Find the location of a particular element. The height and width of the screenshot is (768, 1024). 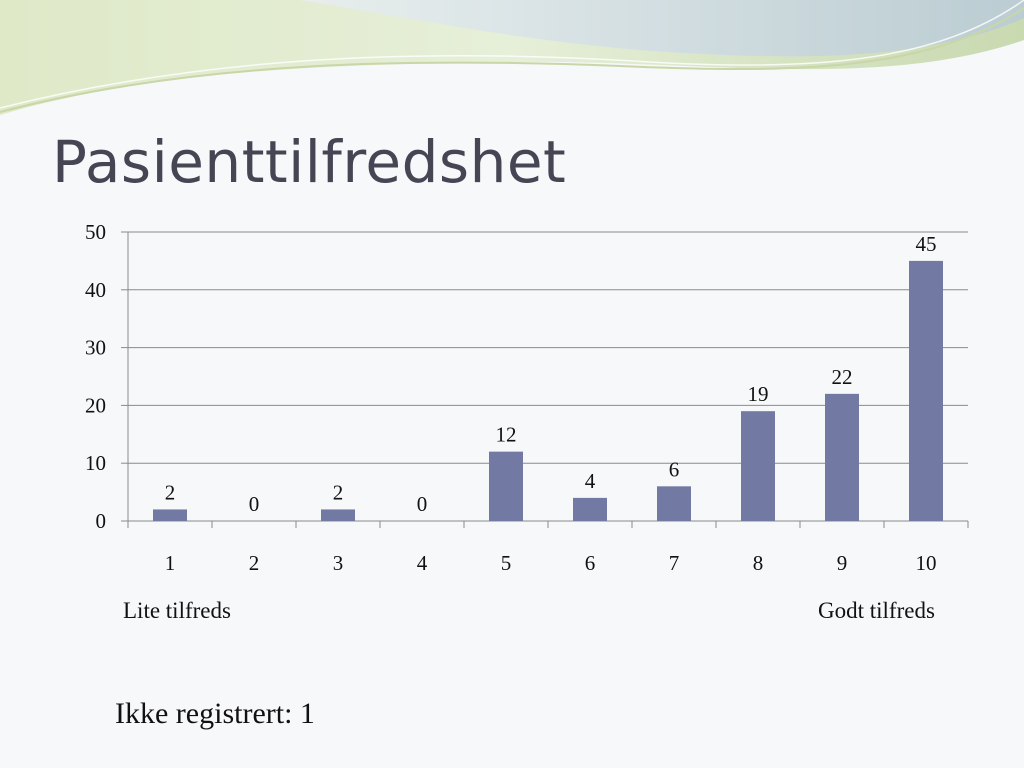

x-tick-label: 2 is located at coordinates (254, 563).